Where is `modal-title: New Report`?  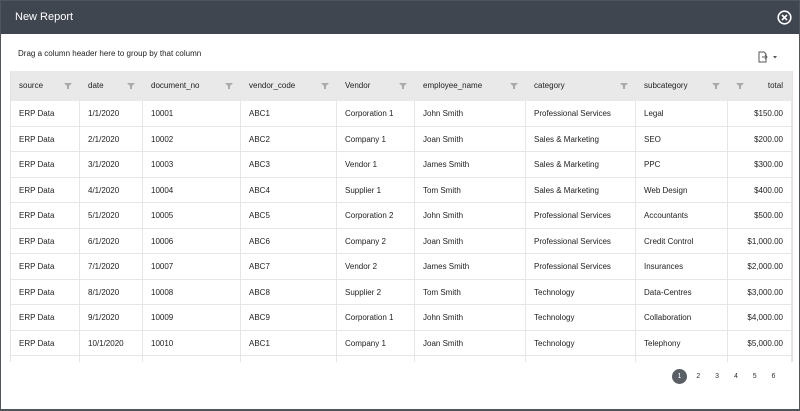 modal-title: New Report is located at coordinates (44, 17).